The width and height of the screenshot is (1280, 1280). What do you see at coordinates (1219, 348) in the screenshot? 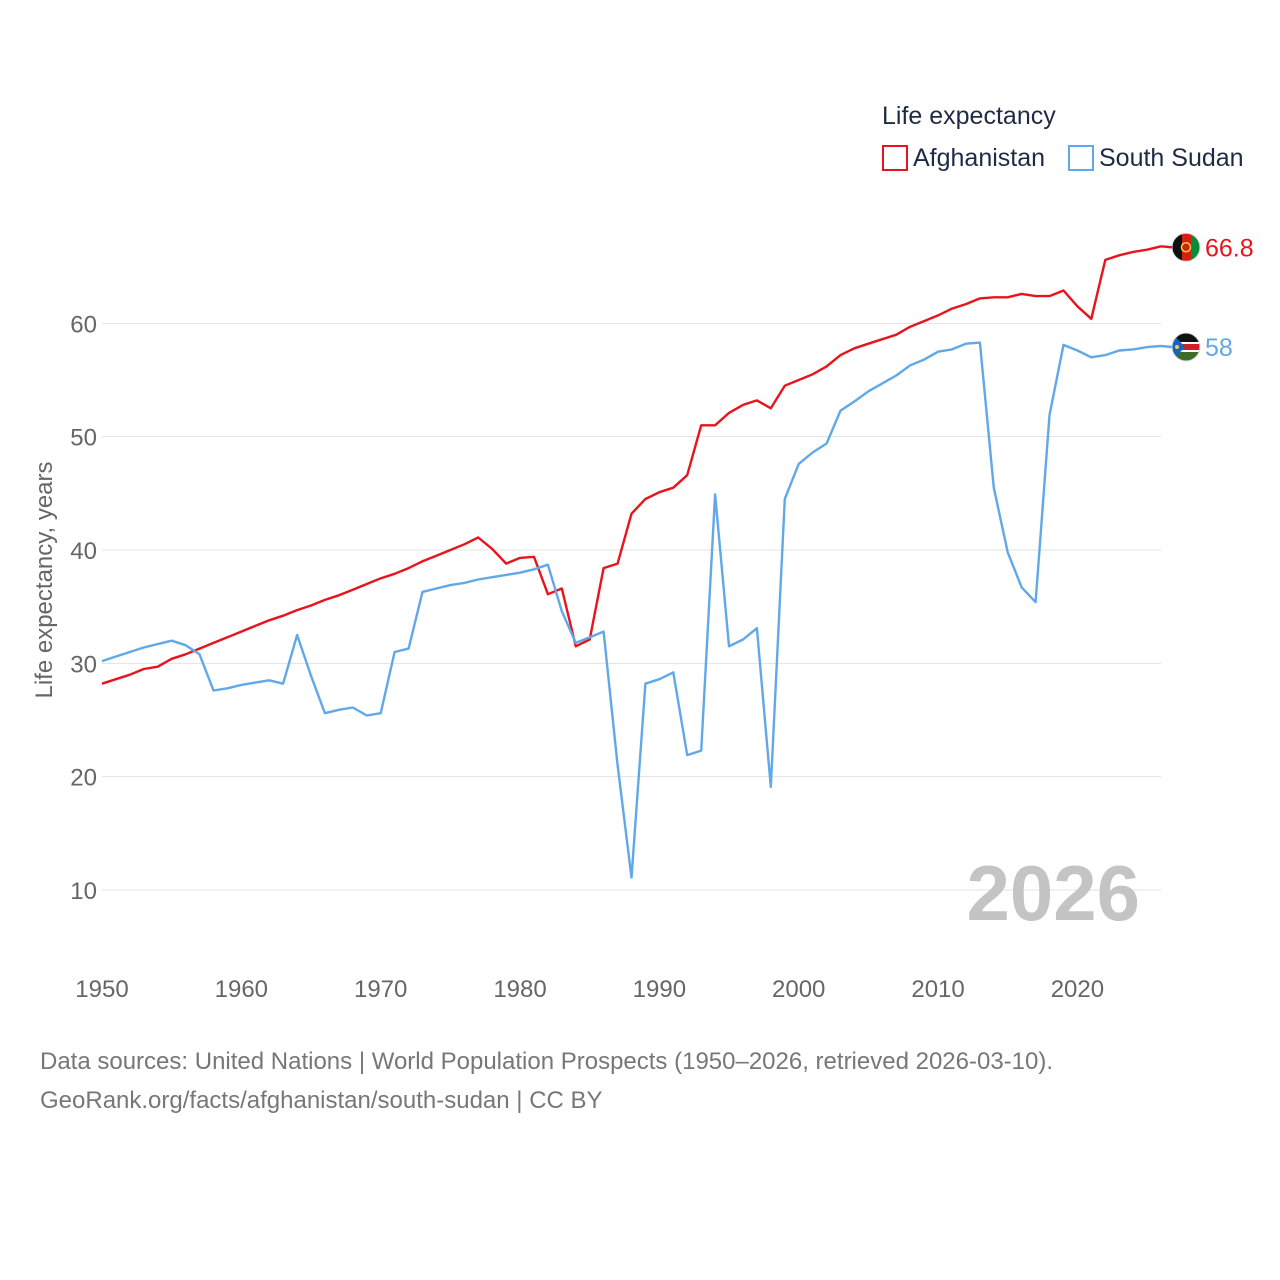
I see `end-value-south-sudan: 58` at bounding box center [1219, 348].